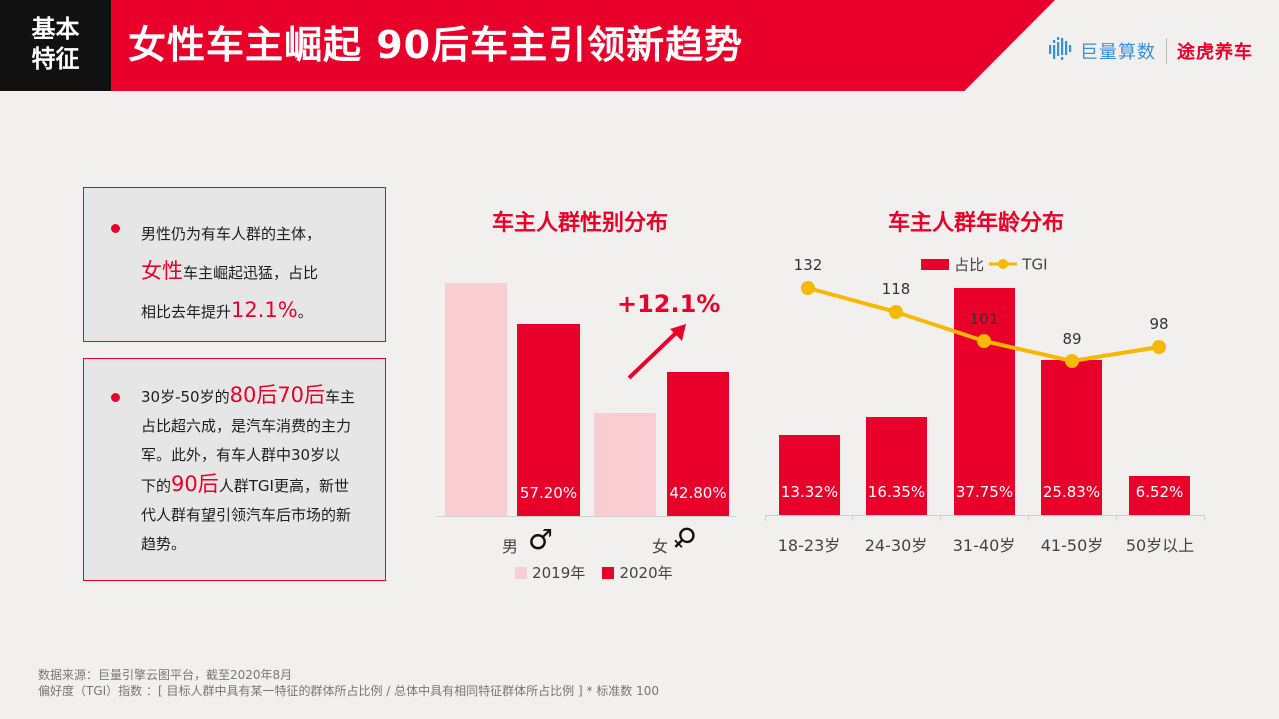  What do you see at coordinates (340, 397) in the screenshot?
I see `insight-text: 车主` at bounding box center [340, 397].